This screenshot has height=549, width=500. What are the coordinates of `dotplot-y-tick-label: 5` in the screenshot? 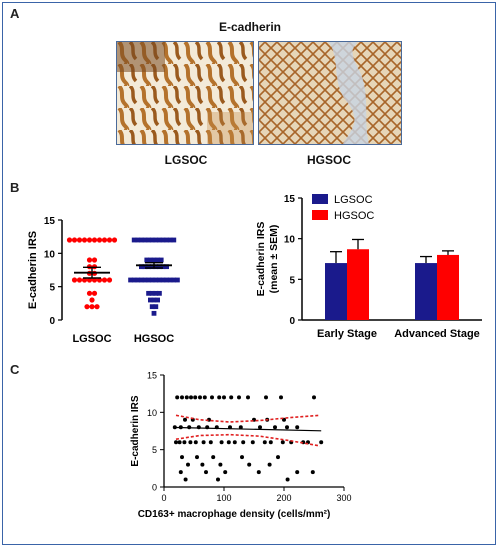 It's located at (52, 288).